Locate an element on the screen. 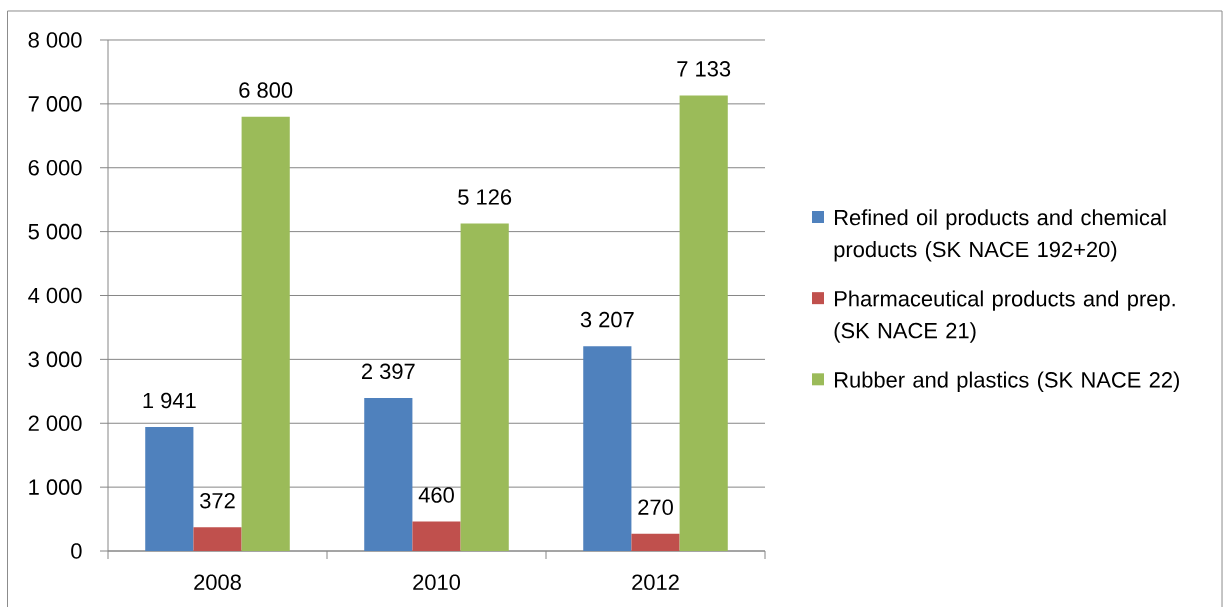  data-label: 6 800 is located at coordinates (266, 90).